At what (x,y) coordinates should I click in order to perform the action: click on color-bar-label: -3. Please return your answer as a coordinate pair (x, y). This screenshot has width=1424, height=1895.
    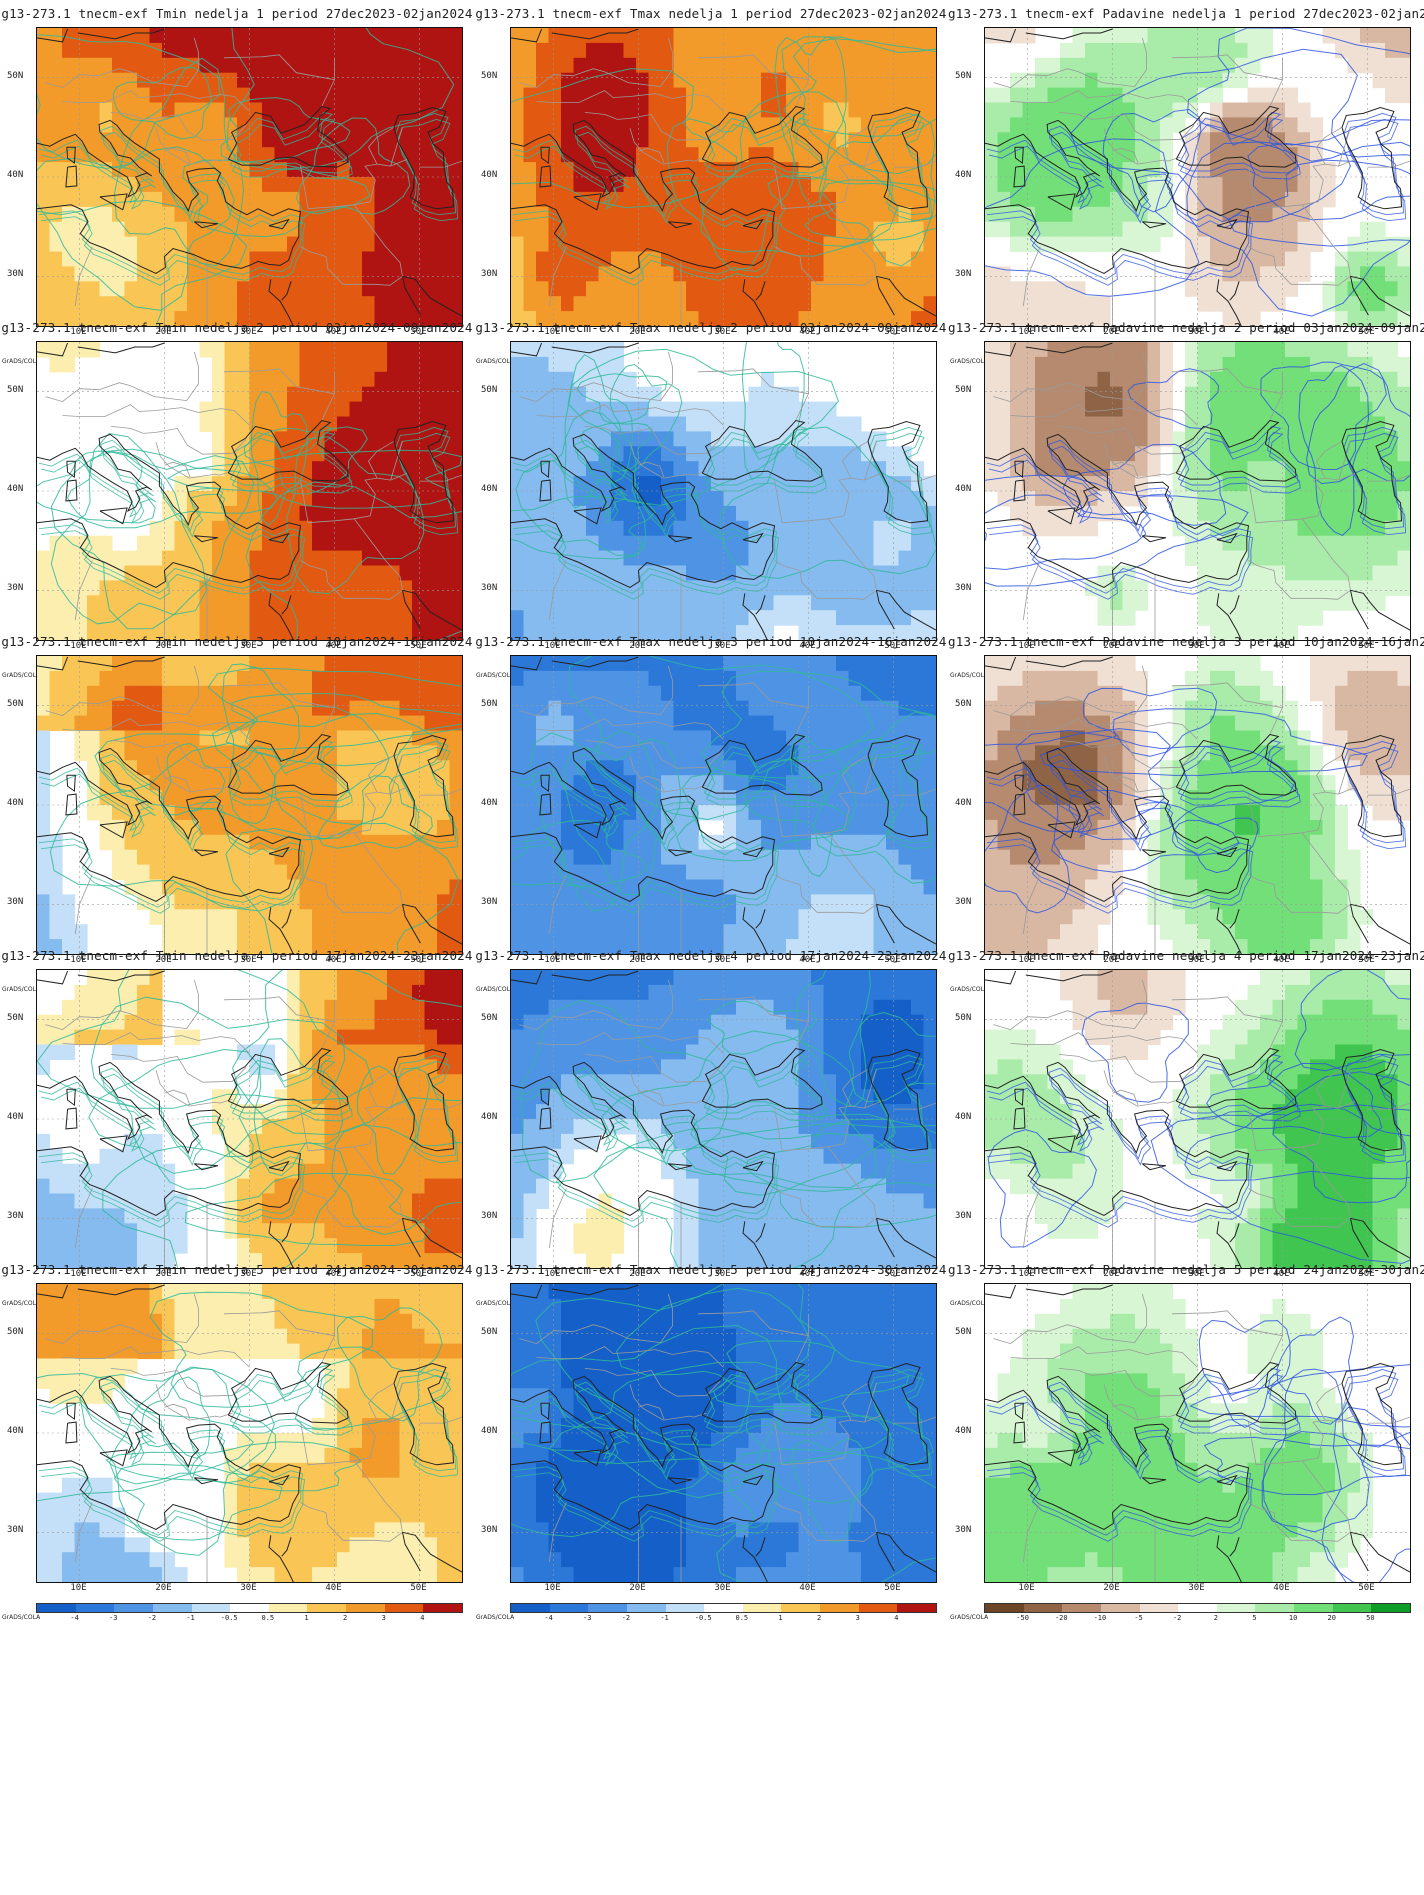
    Looking at the image, I should click on (113, 1618).